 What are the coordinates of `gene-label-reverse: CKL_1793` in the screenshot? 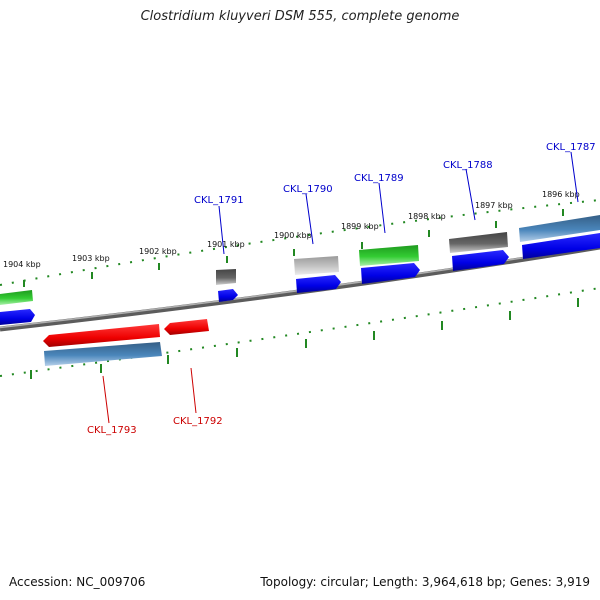 It's located at (112, 430).